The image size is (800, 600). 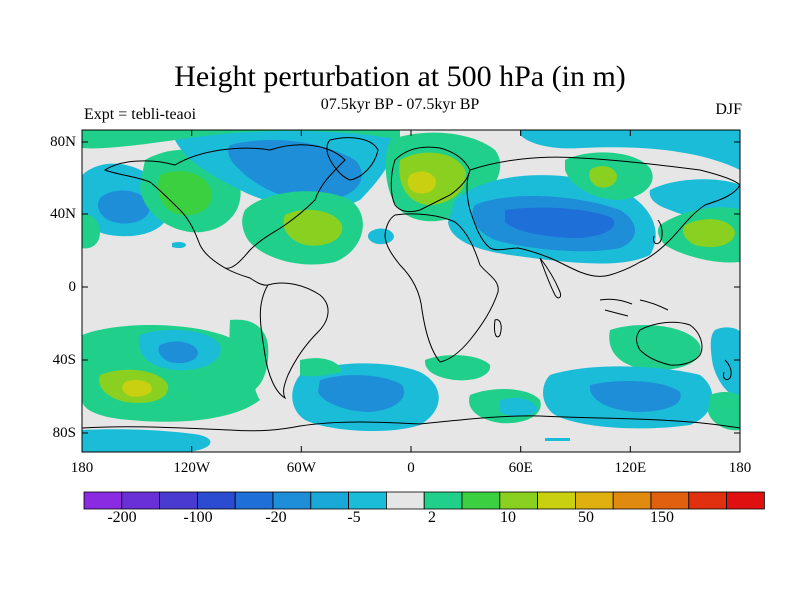 What do you see at coordinates (630, 150) in the screenshot?
I see `contour-cyan-arctic-east` at bounding box center [630, 150].